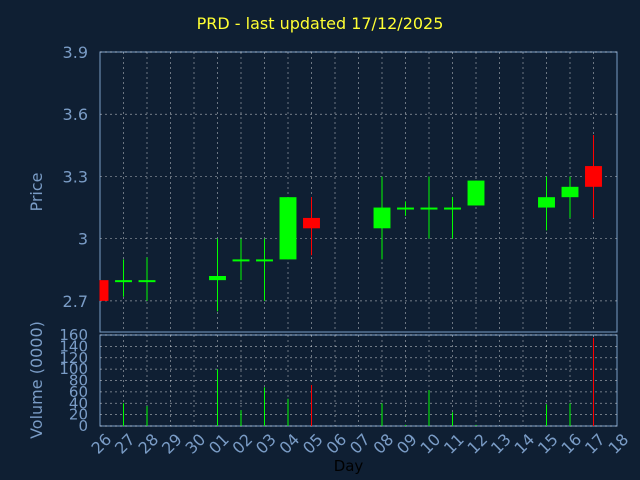 Image resolution: width=640 pixels, height=480 pixels. What do you see at coordinates (75, 176) in the screenshot?
I see `price-y-tick-label: 3.3` at bounding box center [75, 176].